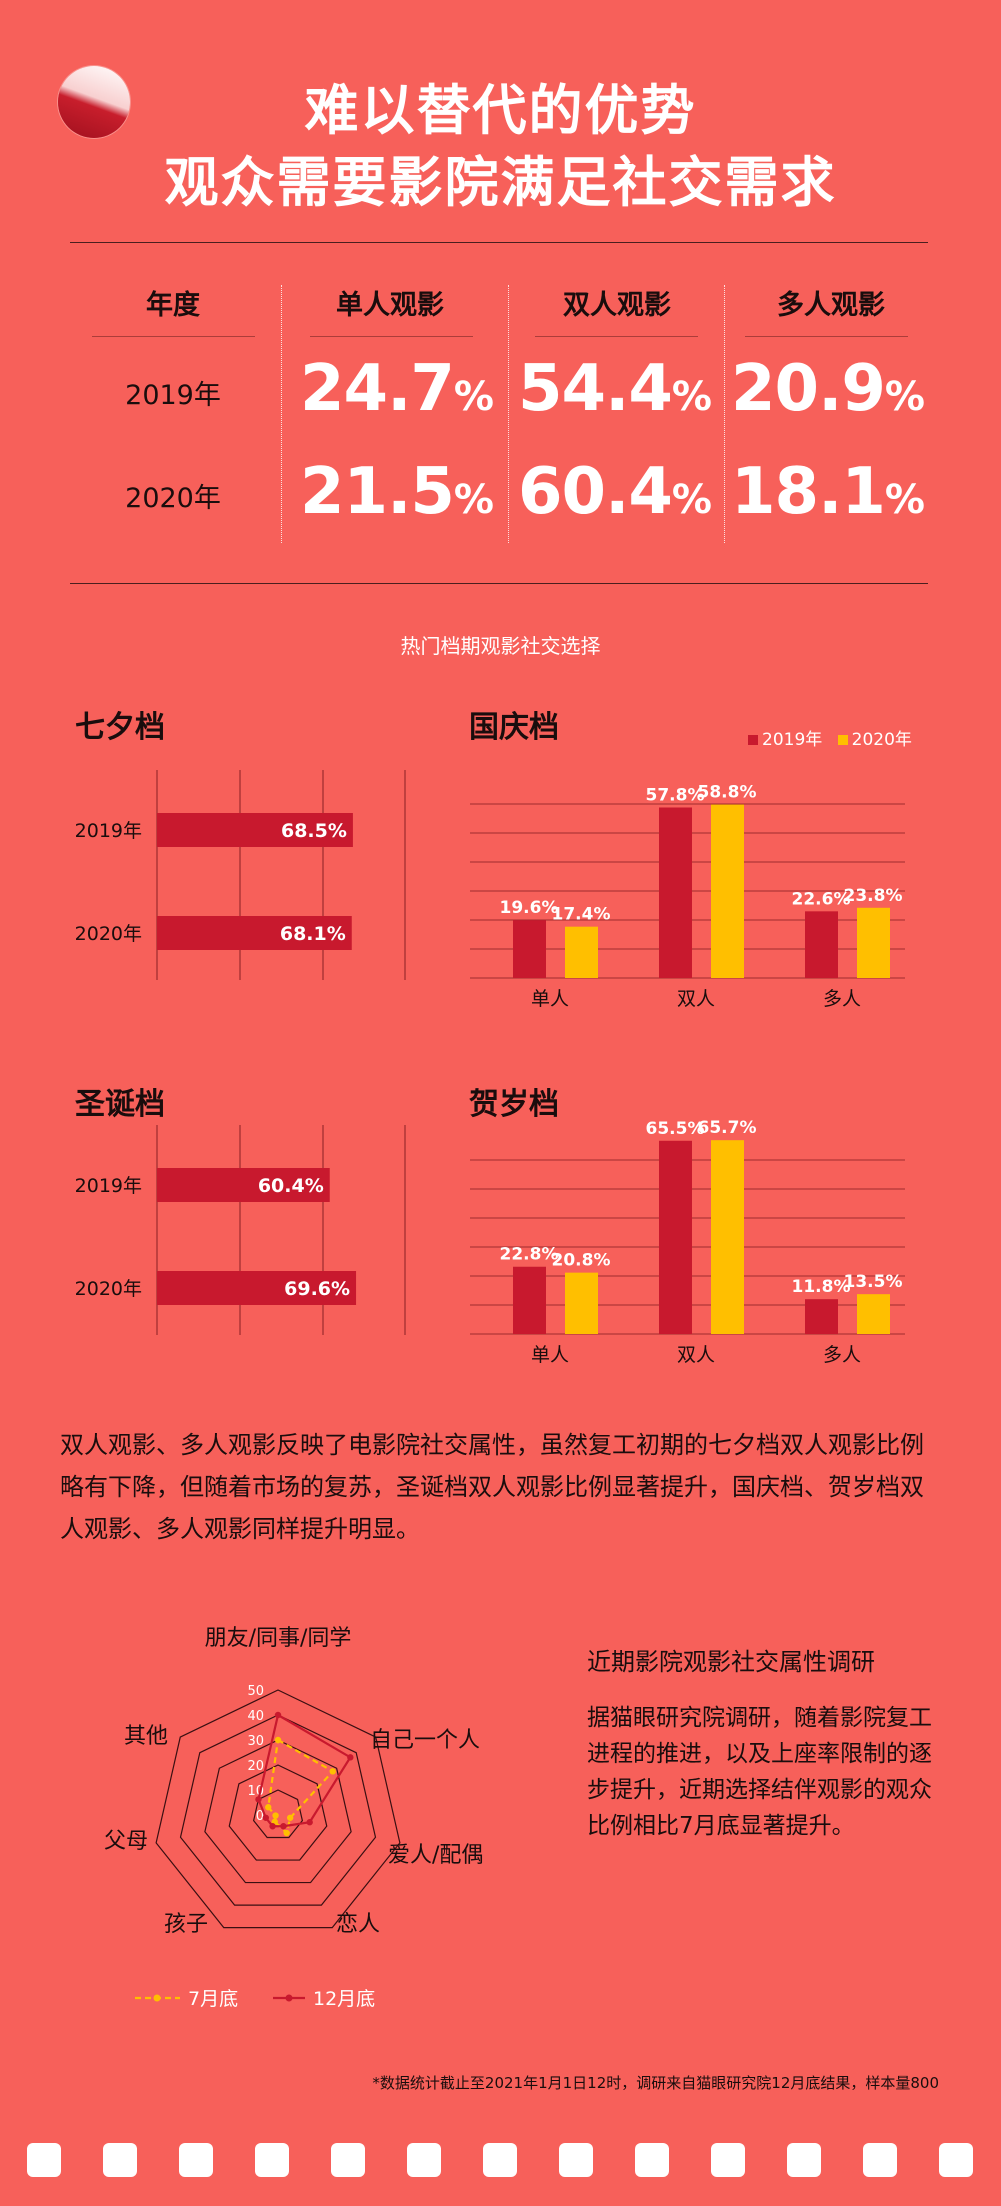  What do you see at coordinates (581, 1261) in the screenshot?
I see `data-label: 20.8%` at bounding box center [581, 1261].